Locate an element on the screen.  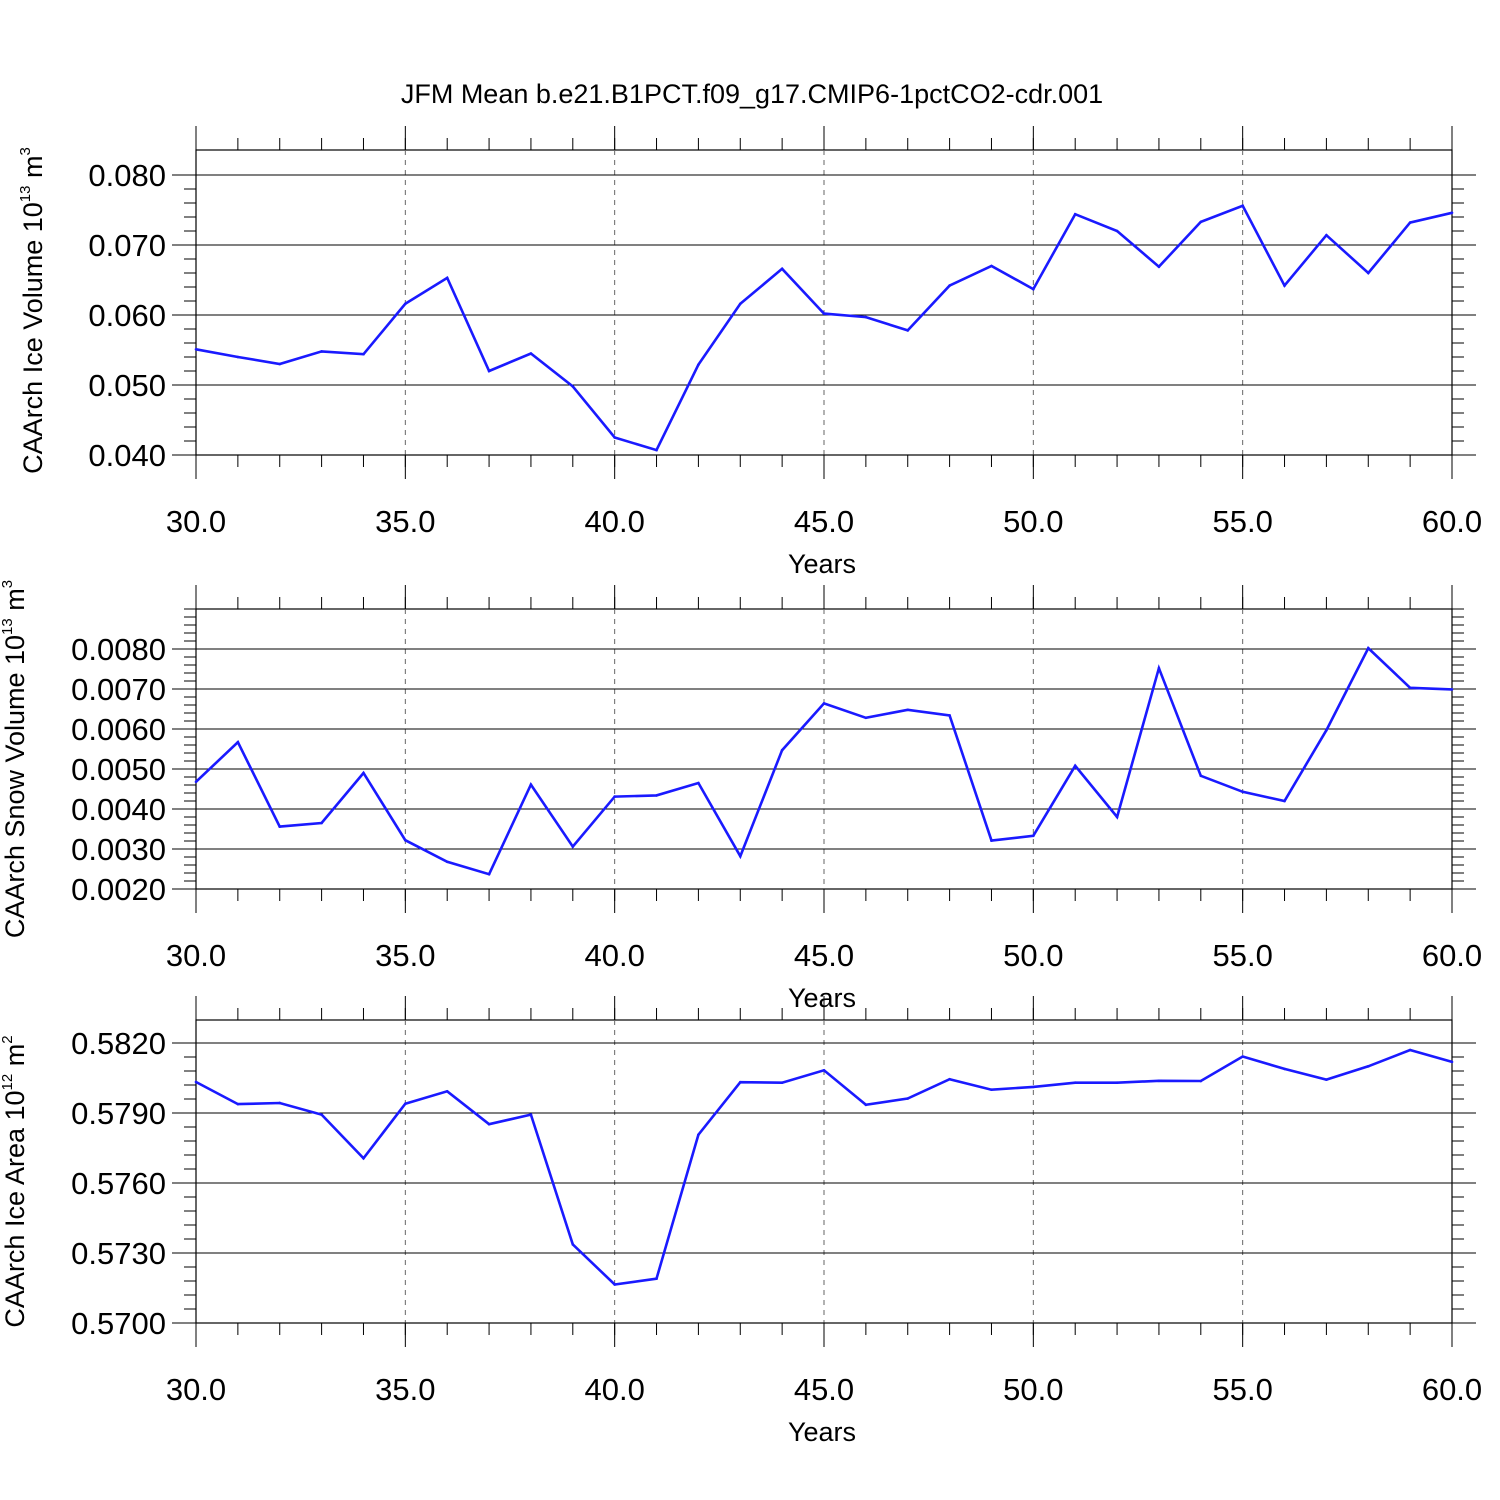
y-tick-label: 0.080 is located at coordinates (127, 175).